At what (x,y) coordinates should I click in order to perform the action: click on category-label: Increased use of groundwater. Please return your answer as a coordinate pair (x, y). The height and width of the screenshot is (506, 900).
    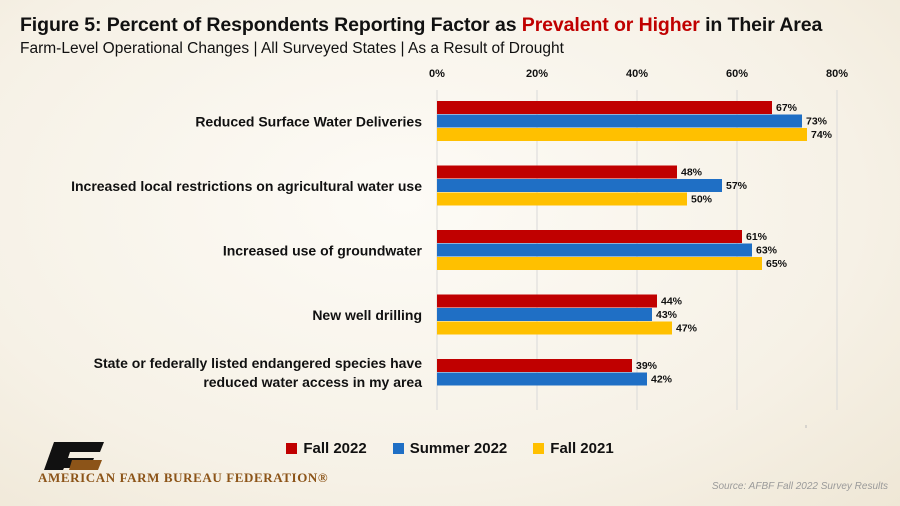
    Looking at the image, I should click on (323, 250).